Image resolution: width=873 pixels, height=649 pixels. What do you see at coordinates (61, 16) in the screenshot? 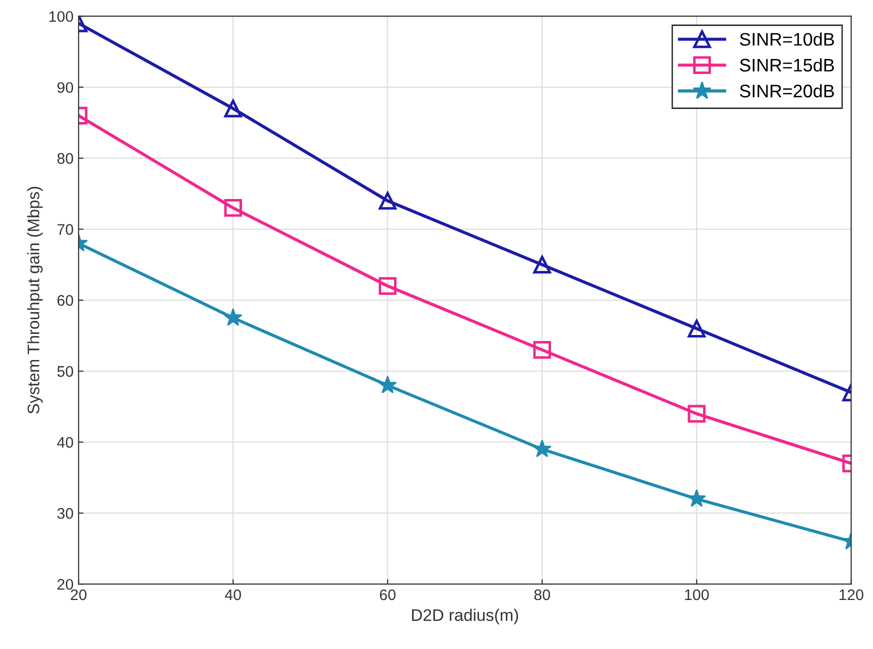
I see `y-tick-label: 100` at bounding box center [61, 16].